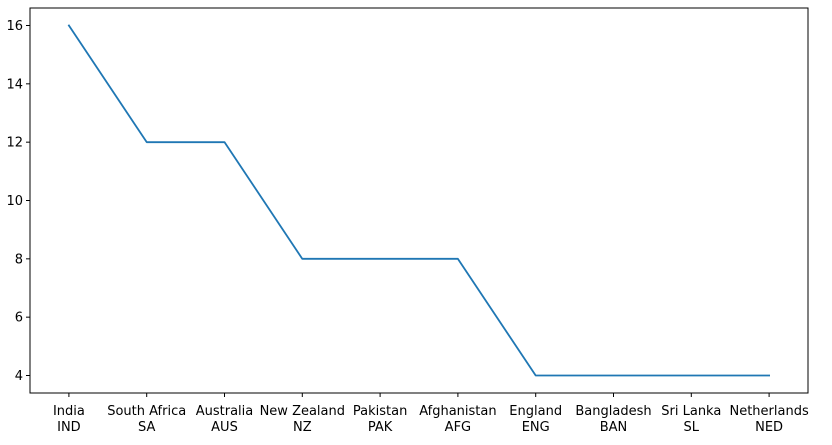 The width and height of the screenshot is (832, 445). Describe the element at coordinates (69, 411) in the screenshot. I see `x-tick-label-line: India` at that location.